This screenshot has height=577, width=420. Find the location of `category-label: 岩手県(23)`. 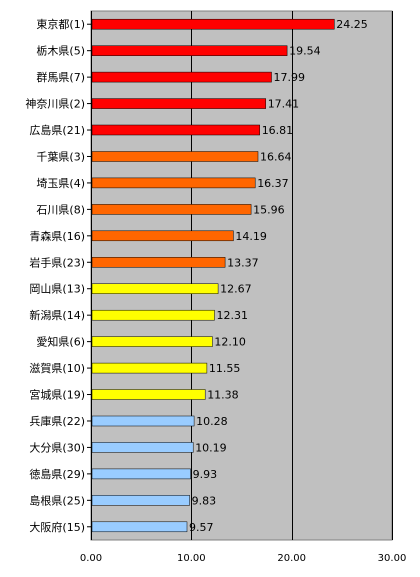

category-label: 岩手県(23) is located at coordinates (57, 262).